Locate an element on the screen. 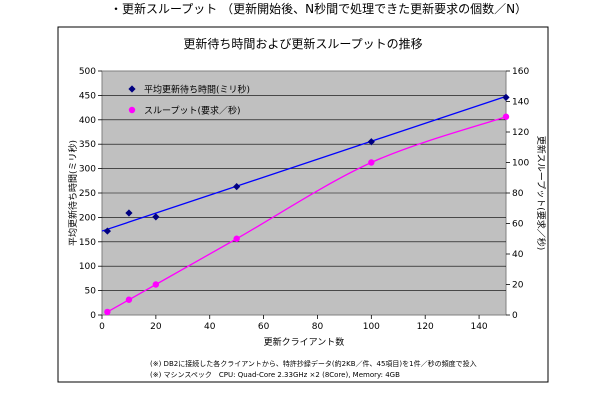 Image resolution: width=610 pixels, height=400 pixels. tick-label-right: 100 is located at coordinates (520, 164).